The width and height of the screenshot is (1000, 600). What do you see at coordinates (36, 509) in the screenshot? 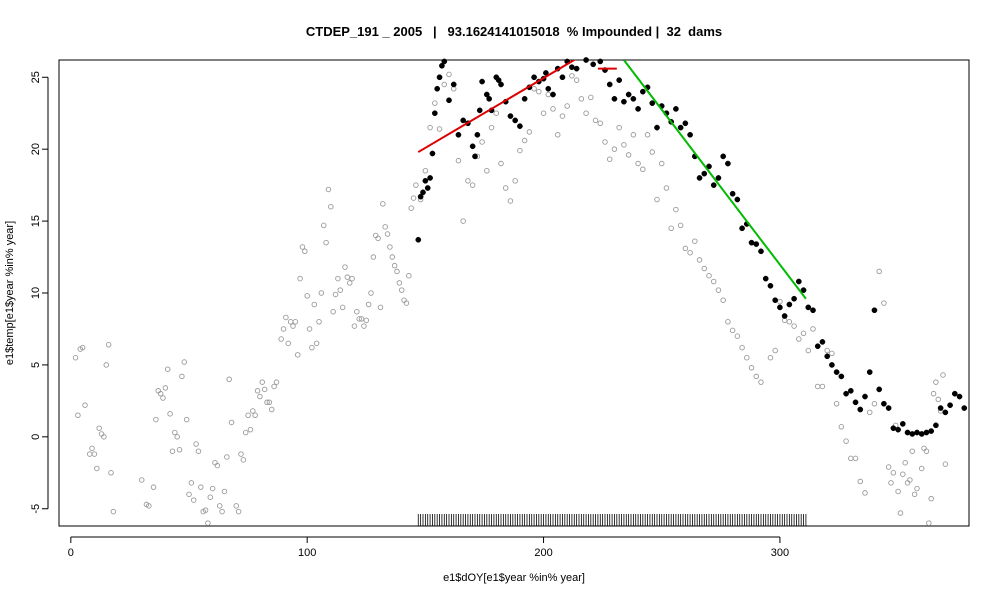
I see `y-tick-label: -5` at bounding box center [36, 509].